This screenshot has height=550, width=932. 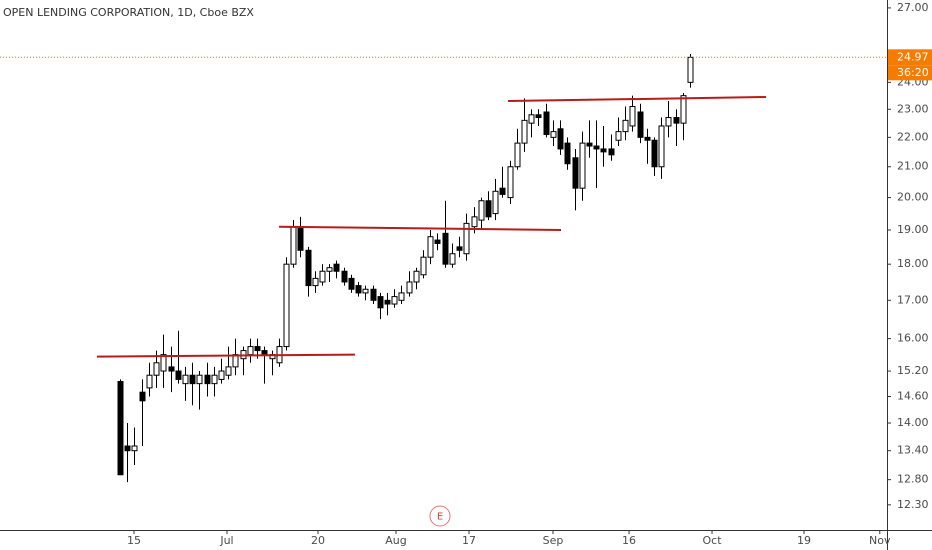 What do you see at coordinates (913, 450) in the screenshot?
I see `y-tick-label: 13.40` at bounding box center [913, 450].